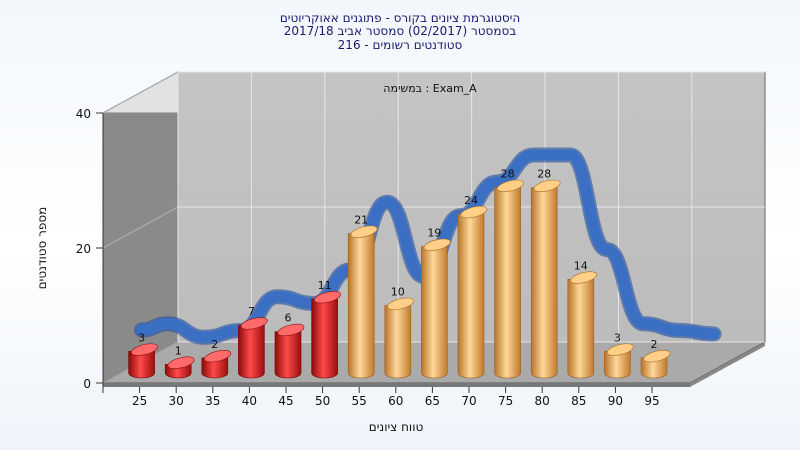  What do you see at coordinates (212, 401) in the screenshot?
I see `x-tick-label: 35` at bounding box center [212, 401].